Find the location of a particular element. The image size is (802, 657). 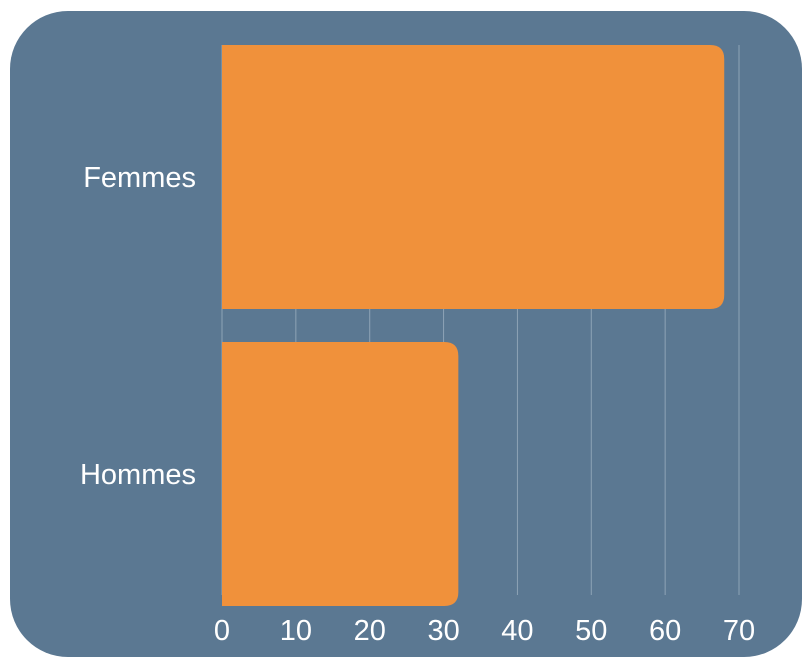

x-tick-label: 50 is located at coordinates (591, 631).